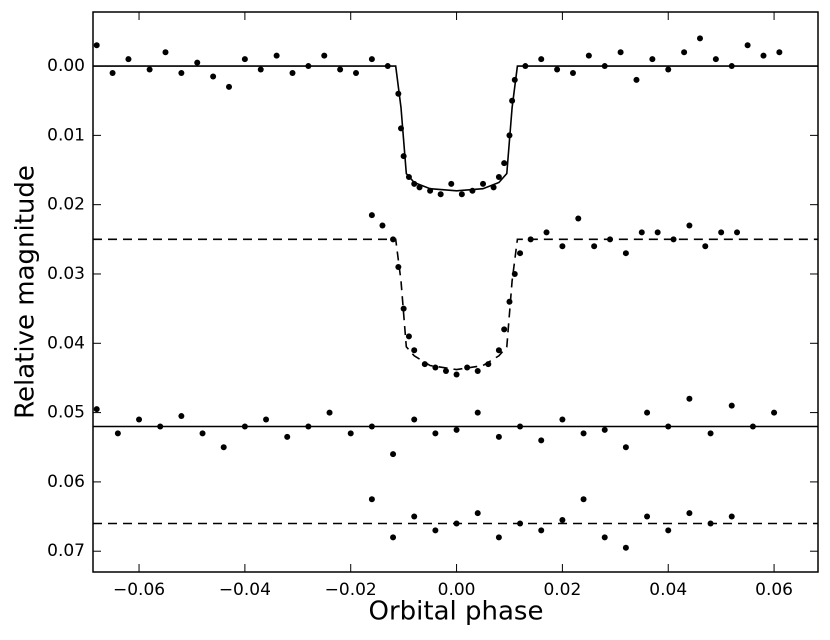  I want to click on y-tick-label: 0.05, so click(66, 413).